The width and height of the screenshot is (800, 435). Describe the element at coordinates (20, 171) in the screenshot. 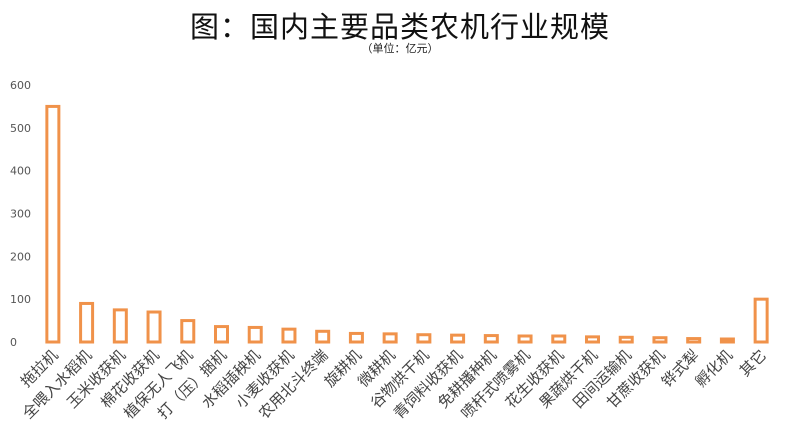

I see `y-tick-label: 400` at that location.